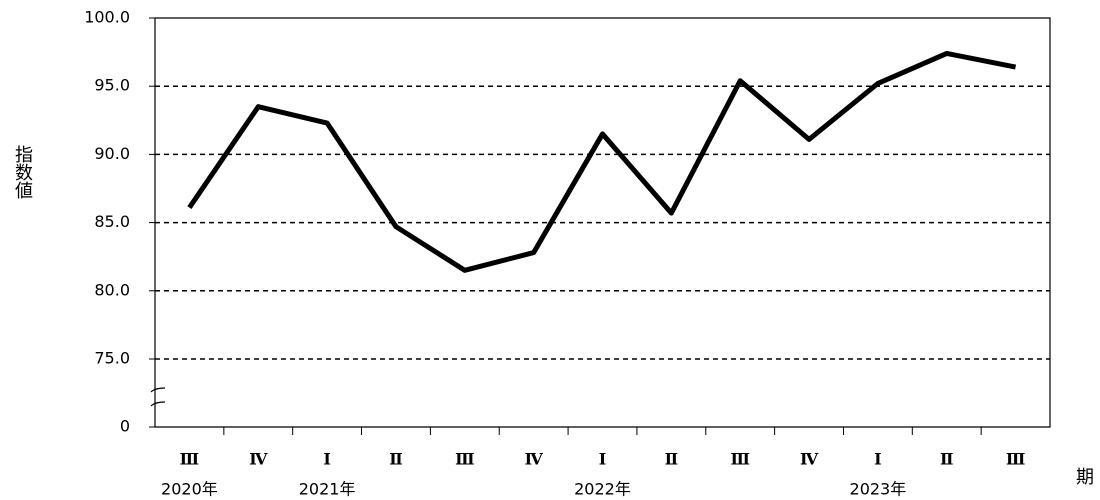  I want to click on x-group-label: 2022年, so click(602, 489).